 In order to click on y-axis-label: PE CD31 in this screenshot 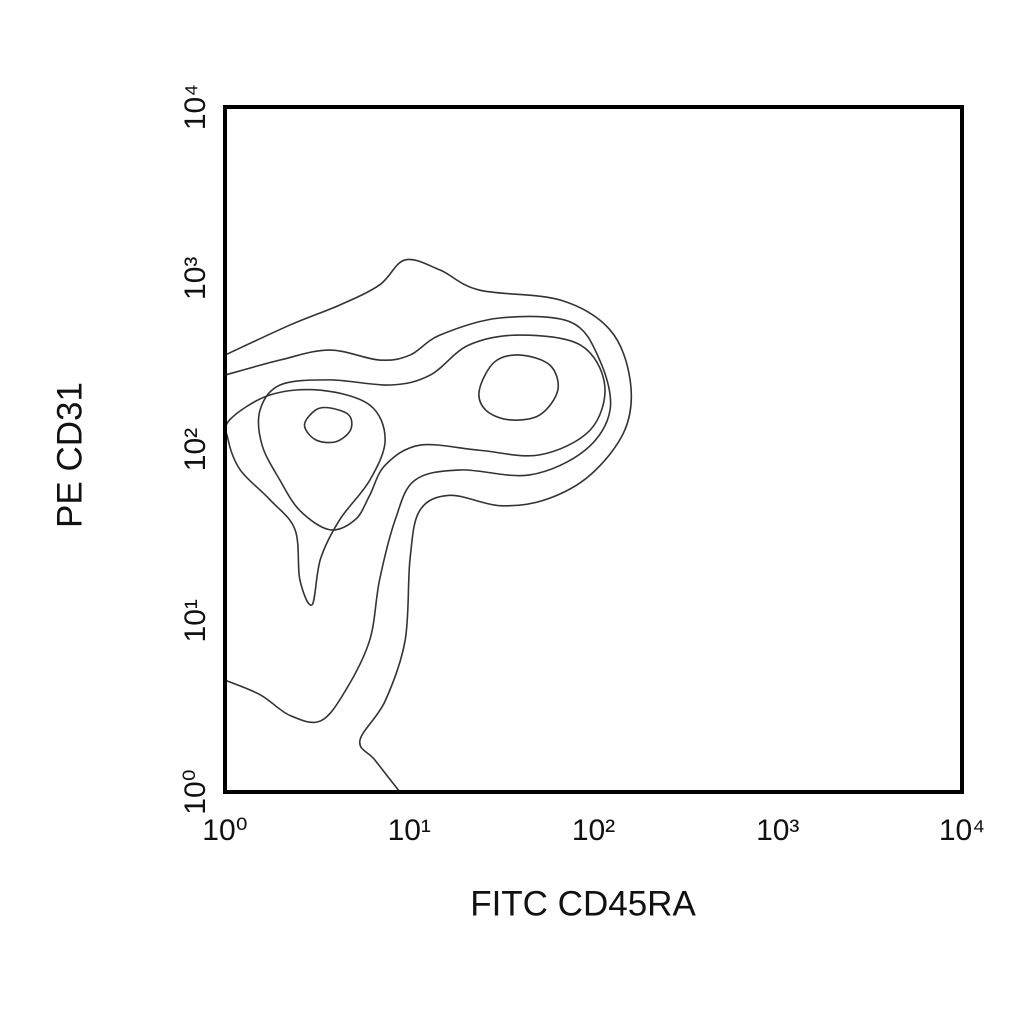, I will do `click(69, 455)`.